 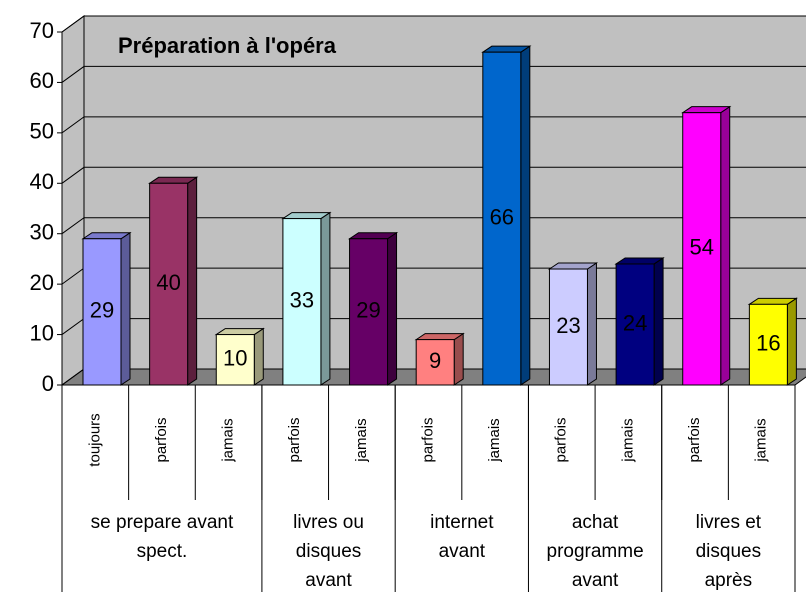 What do you see at coordinates (227, 45) in the screenshot?
I see `chart-title: Préparation à l'opéra` at bounding box center [227, 45].